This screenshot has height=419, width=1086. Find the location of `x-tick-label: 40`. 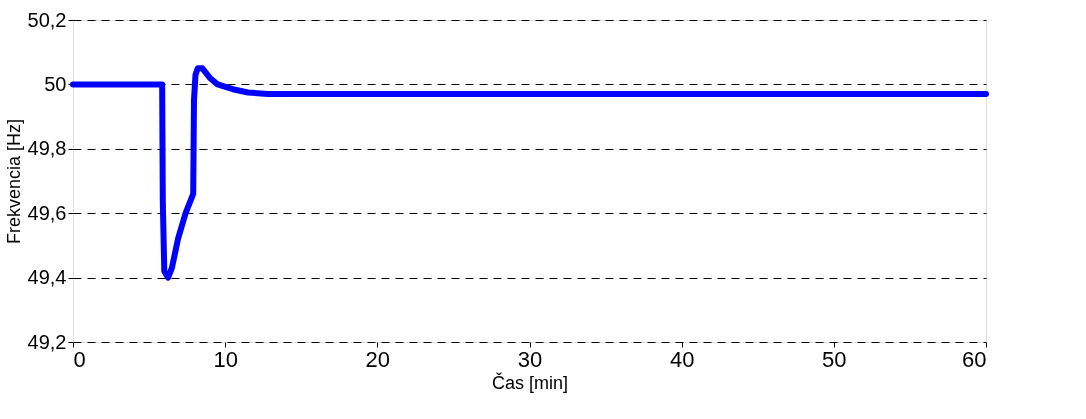

x-tick-label: 40 is located at coordinates (682, 359).